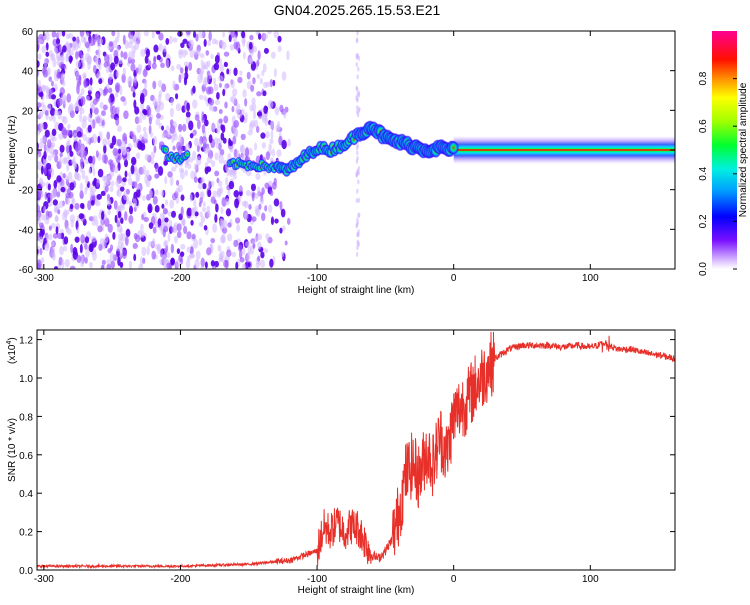 The width and height of the screenshot is (750, 605). Describe the element at coordinates (12, 450) in the screenshot. I see `snr-y-axis-label: SNR (10 * v/v)` at that location.